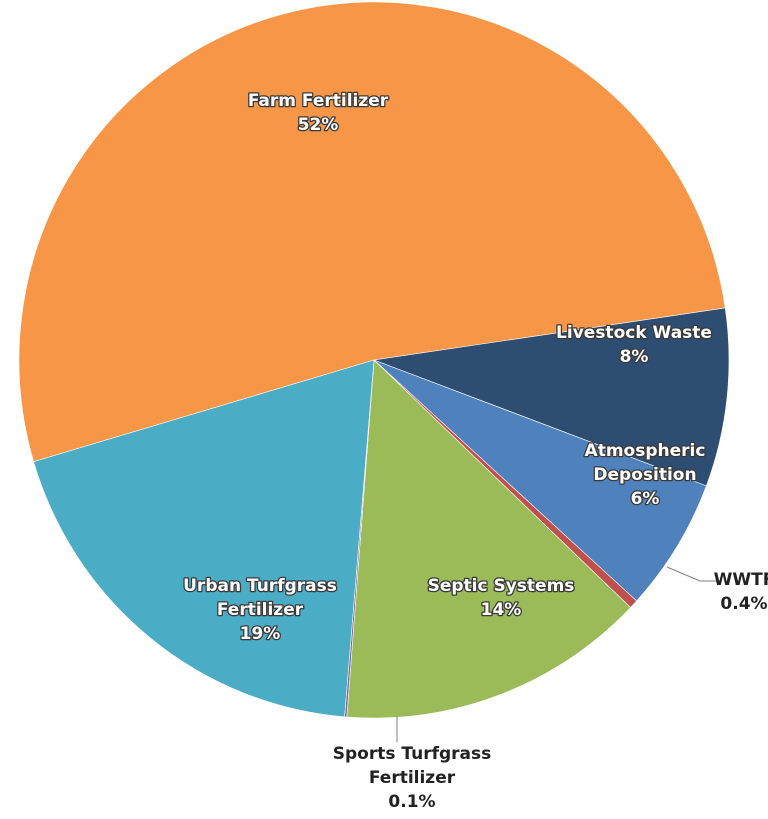 This screenshot has width=768, height=819. What do you see at coordinates (318, 113) in the screenshot?
I see `label-farm-fertilizer: Farm Fertilizer 52%` at bounding box center [318, 113].